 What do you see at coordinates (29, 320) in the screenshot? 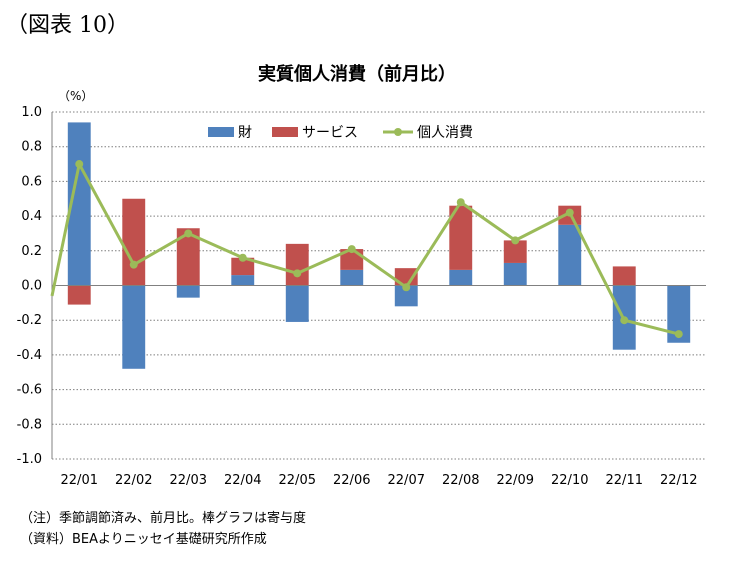
I see `y-tick-label: -0.2` at bounding box center [29, 320].